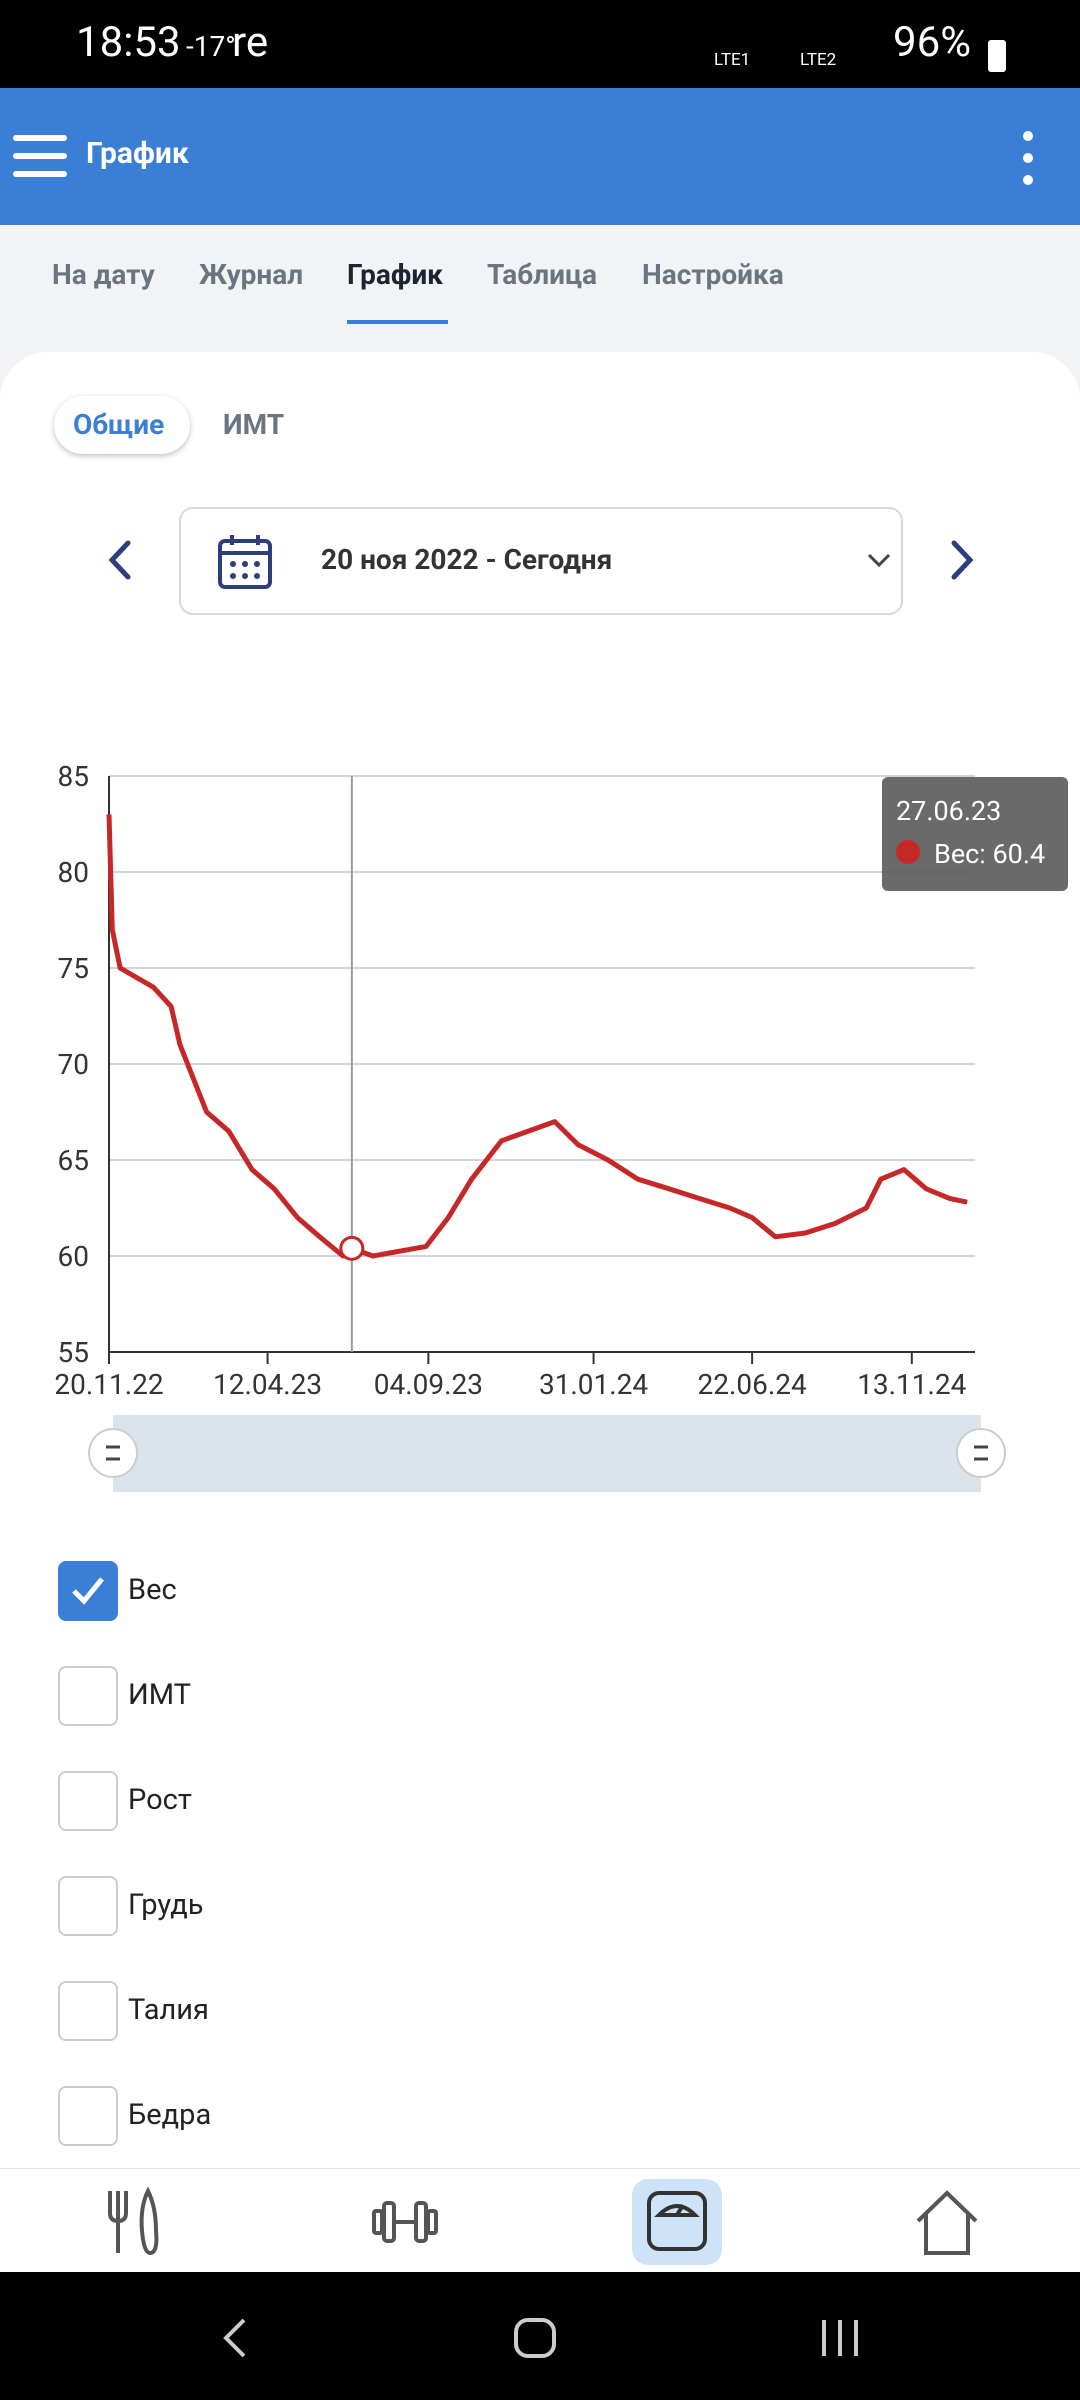 The image size is (1080, 2400). I want to click on hover-point, so click(352, 1248).